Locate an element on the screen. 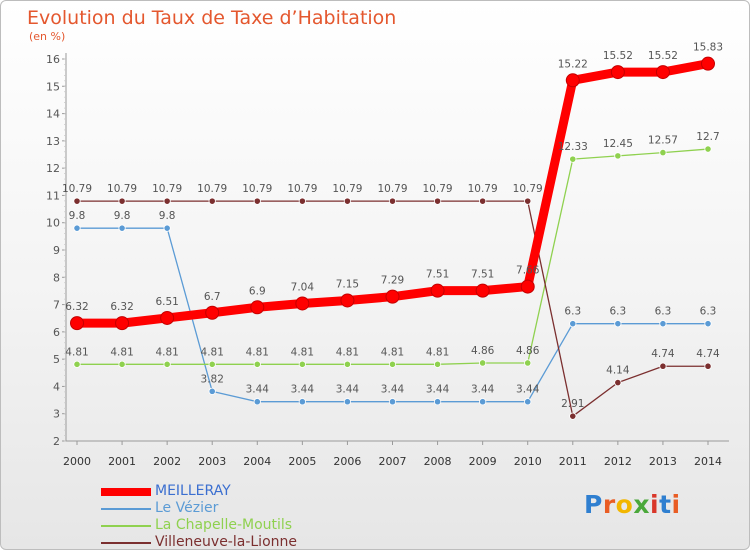 The image size is (750, 550). data-label-la-chapelle-moutils: 12.57 is located at coordinates (663, 141).